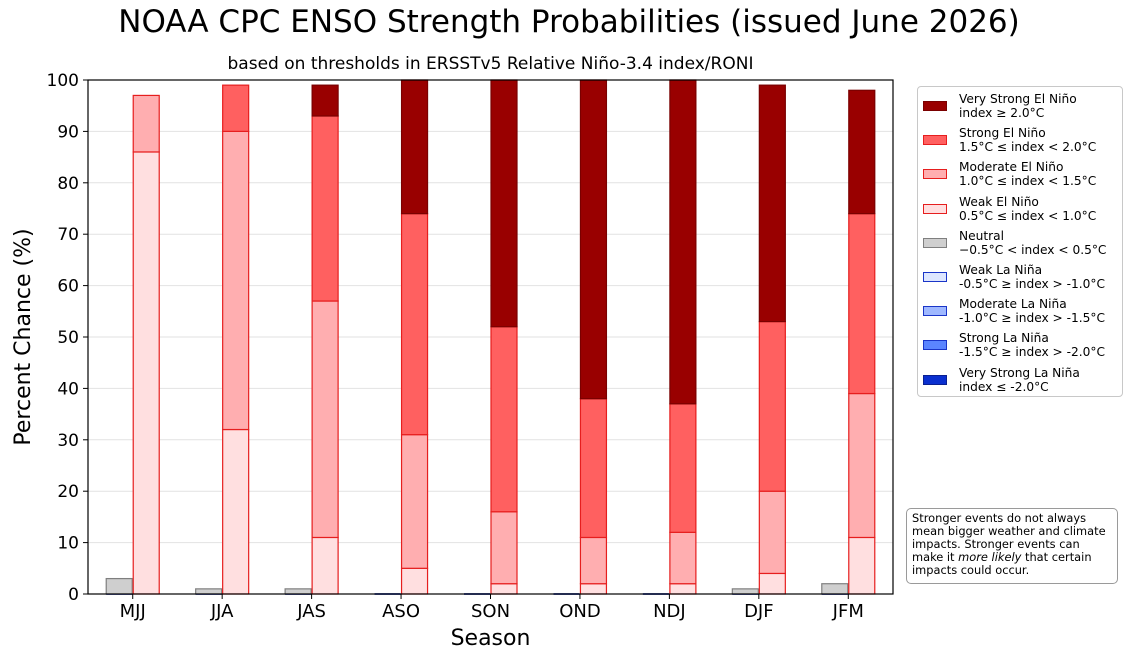 This screenshot has height=650, width=1126. Describe the element at coordinates (1028, 147) in the screenshot. I see `legend-label-range: 1.5°C ≤ index < 2.0°C` at that location.